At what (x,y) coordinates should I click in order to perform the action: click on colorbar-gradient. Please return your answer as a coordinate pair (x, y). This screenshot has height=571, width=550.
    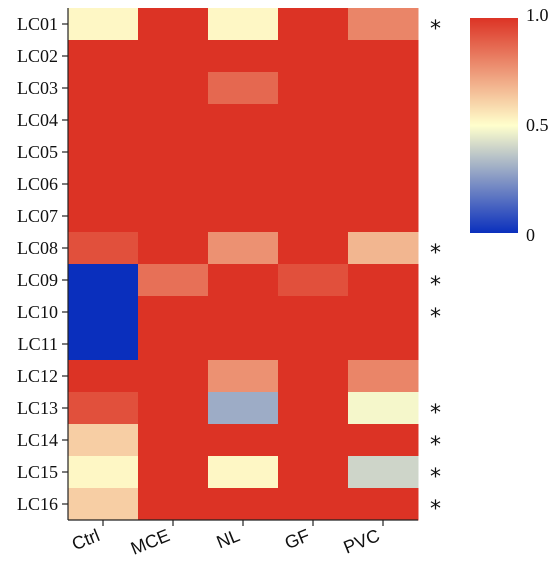
    Looking at the image, I should click on (494, 125).